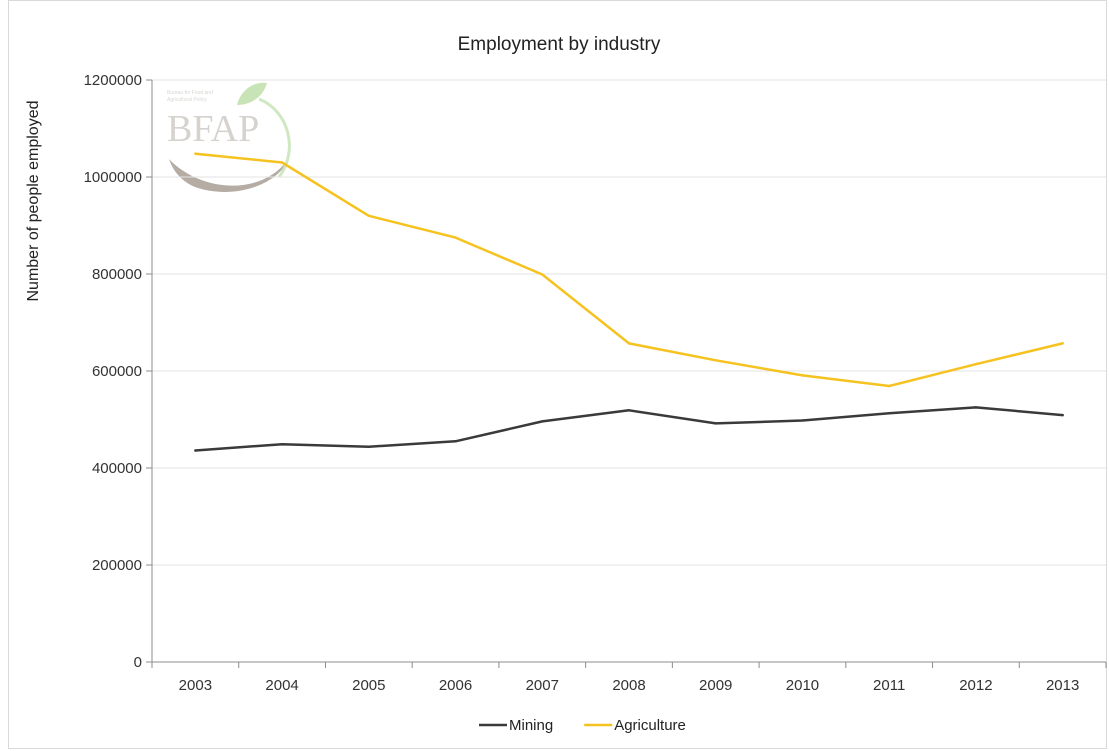 Image resolution: width=1109 pixels, height=751 pixels. I want to click on y-tick-label: 800000, so click(117, 274).